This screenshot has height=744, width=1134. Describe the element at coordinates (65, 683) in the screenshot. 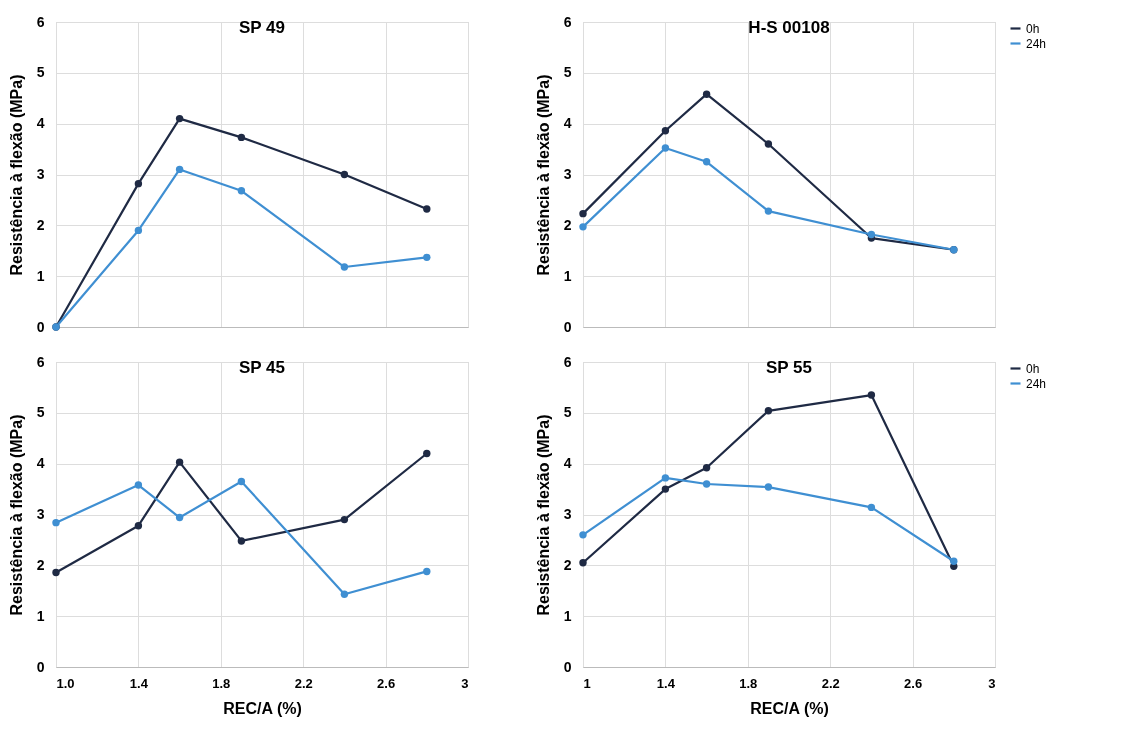

I see `x-tick-label: 1.0` at that location.